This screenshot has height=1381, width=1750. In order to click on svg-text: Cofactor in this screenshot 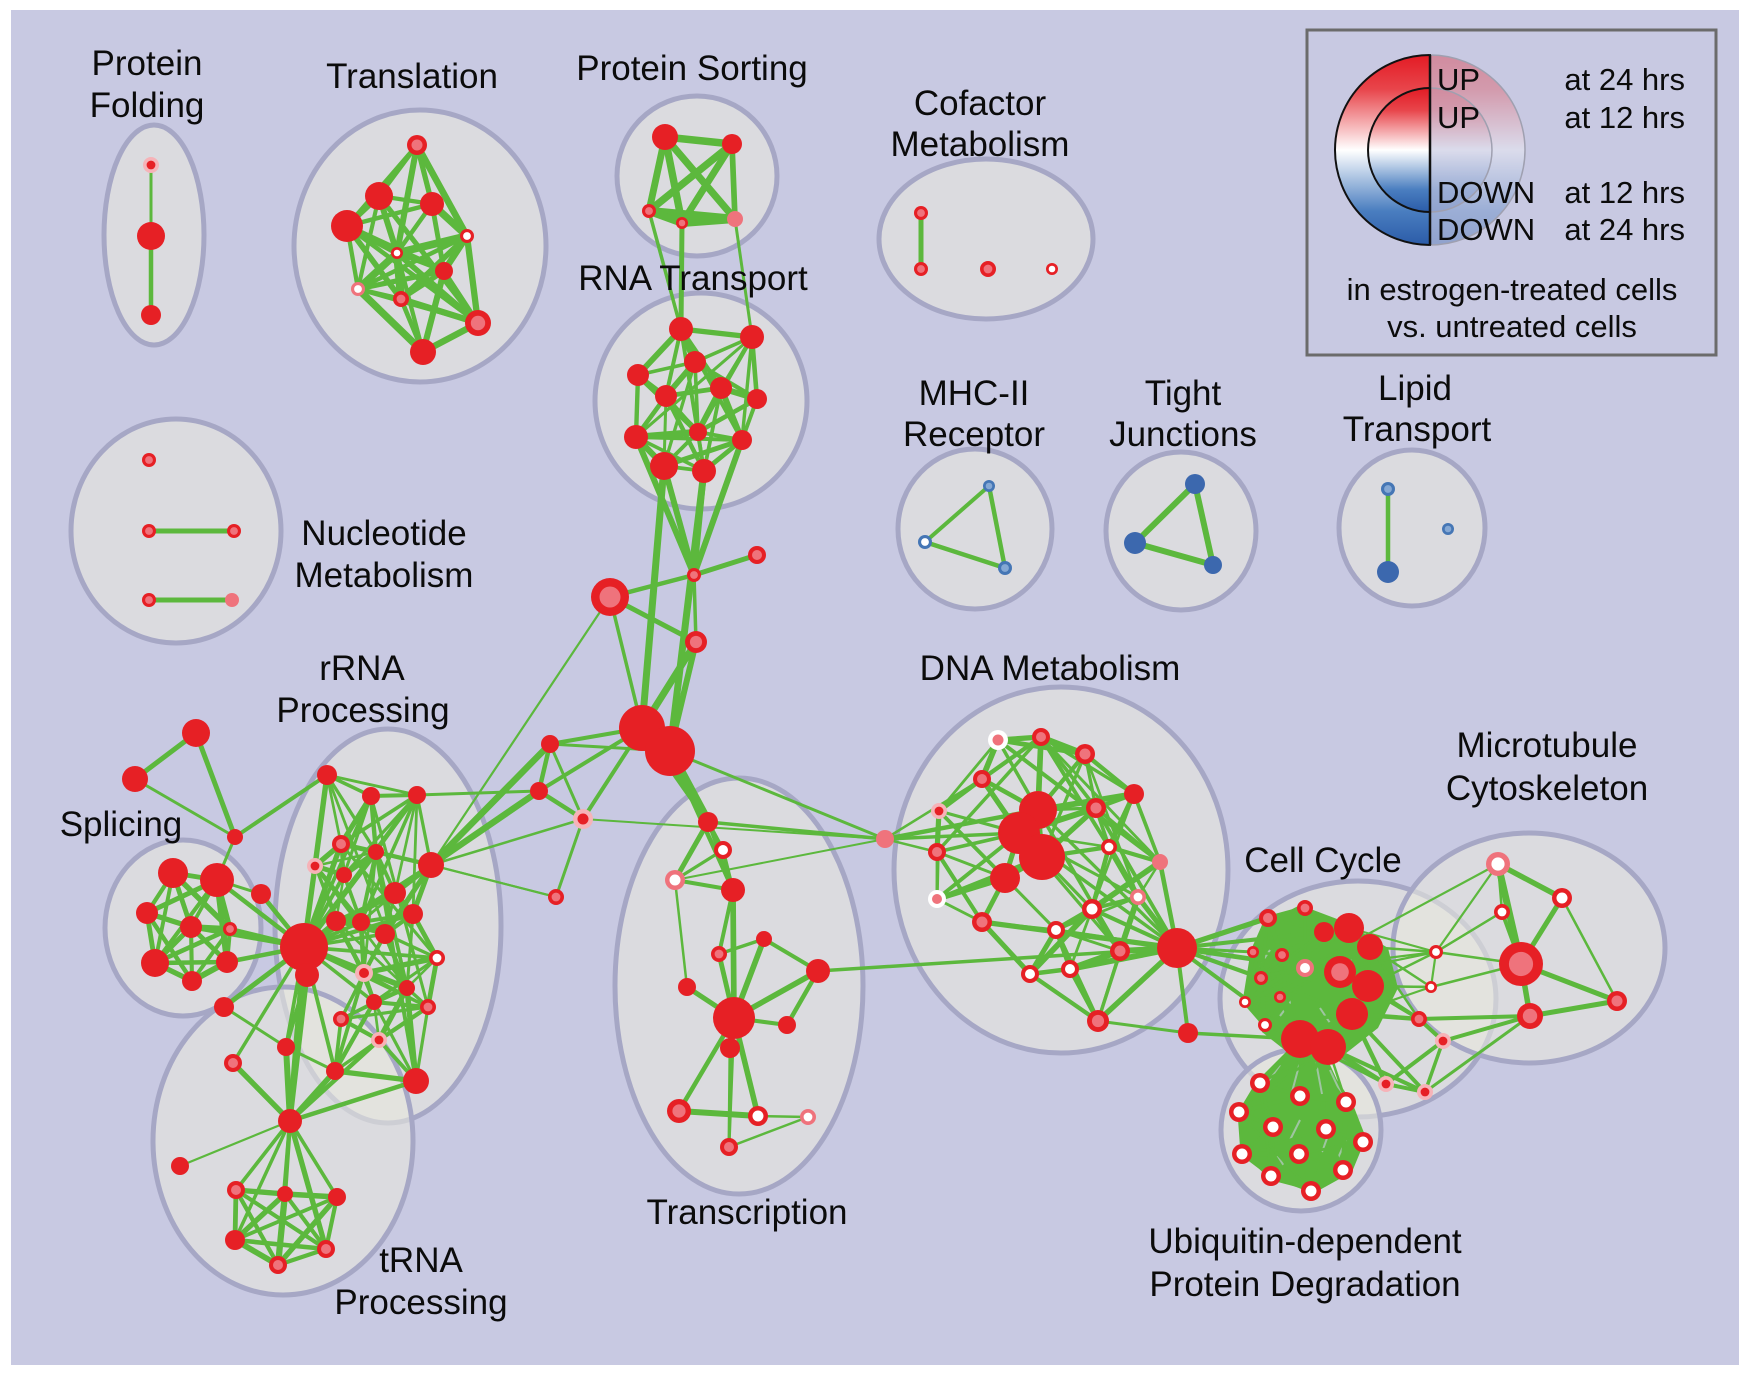, I will do `click(980, 103)`.